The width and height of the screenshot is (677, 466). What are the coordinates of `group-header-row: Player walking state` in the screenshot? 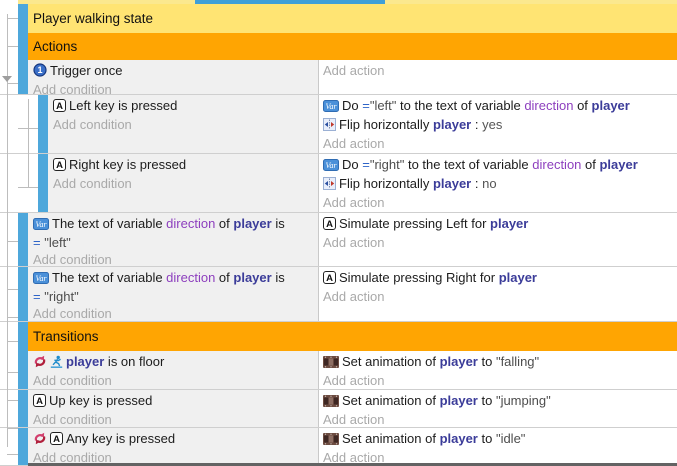 It's located at (338, 18).